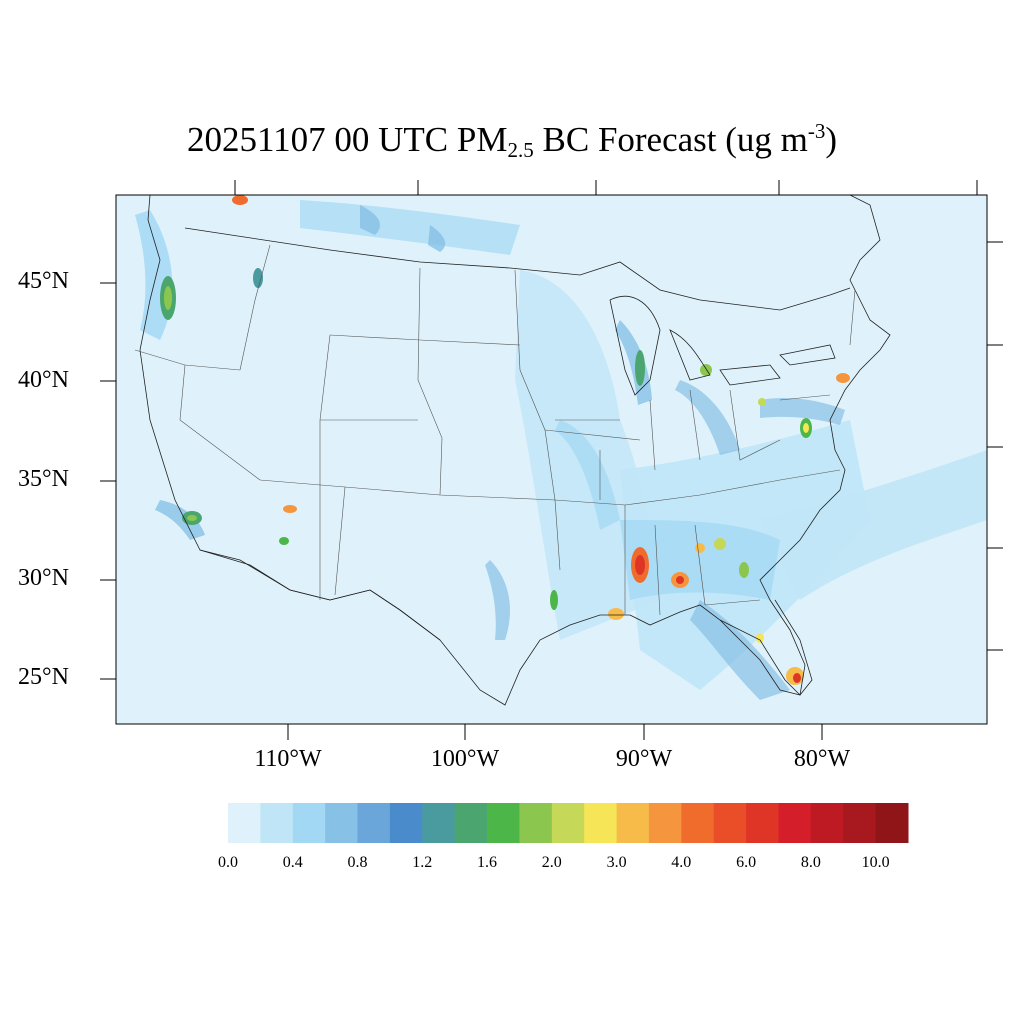 The width and height of the screenshot is (1024, 1024). Describe the element at coordinates (616, 862) in the screenshot. I see `colorbar-tick-label: 3.0` at that location.